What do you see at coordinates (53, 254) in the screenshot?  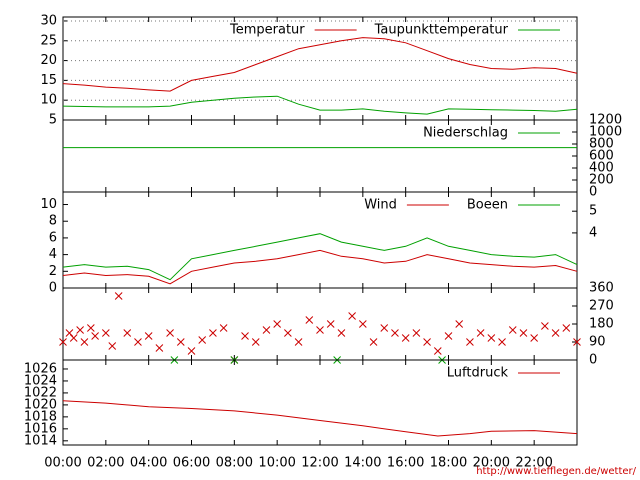 I see `y-tick-label: 4` at bounding box center [53, 254].